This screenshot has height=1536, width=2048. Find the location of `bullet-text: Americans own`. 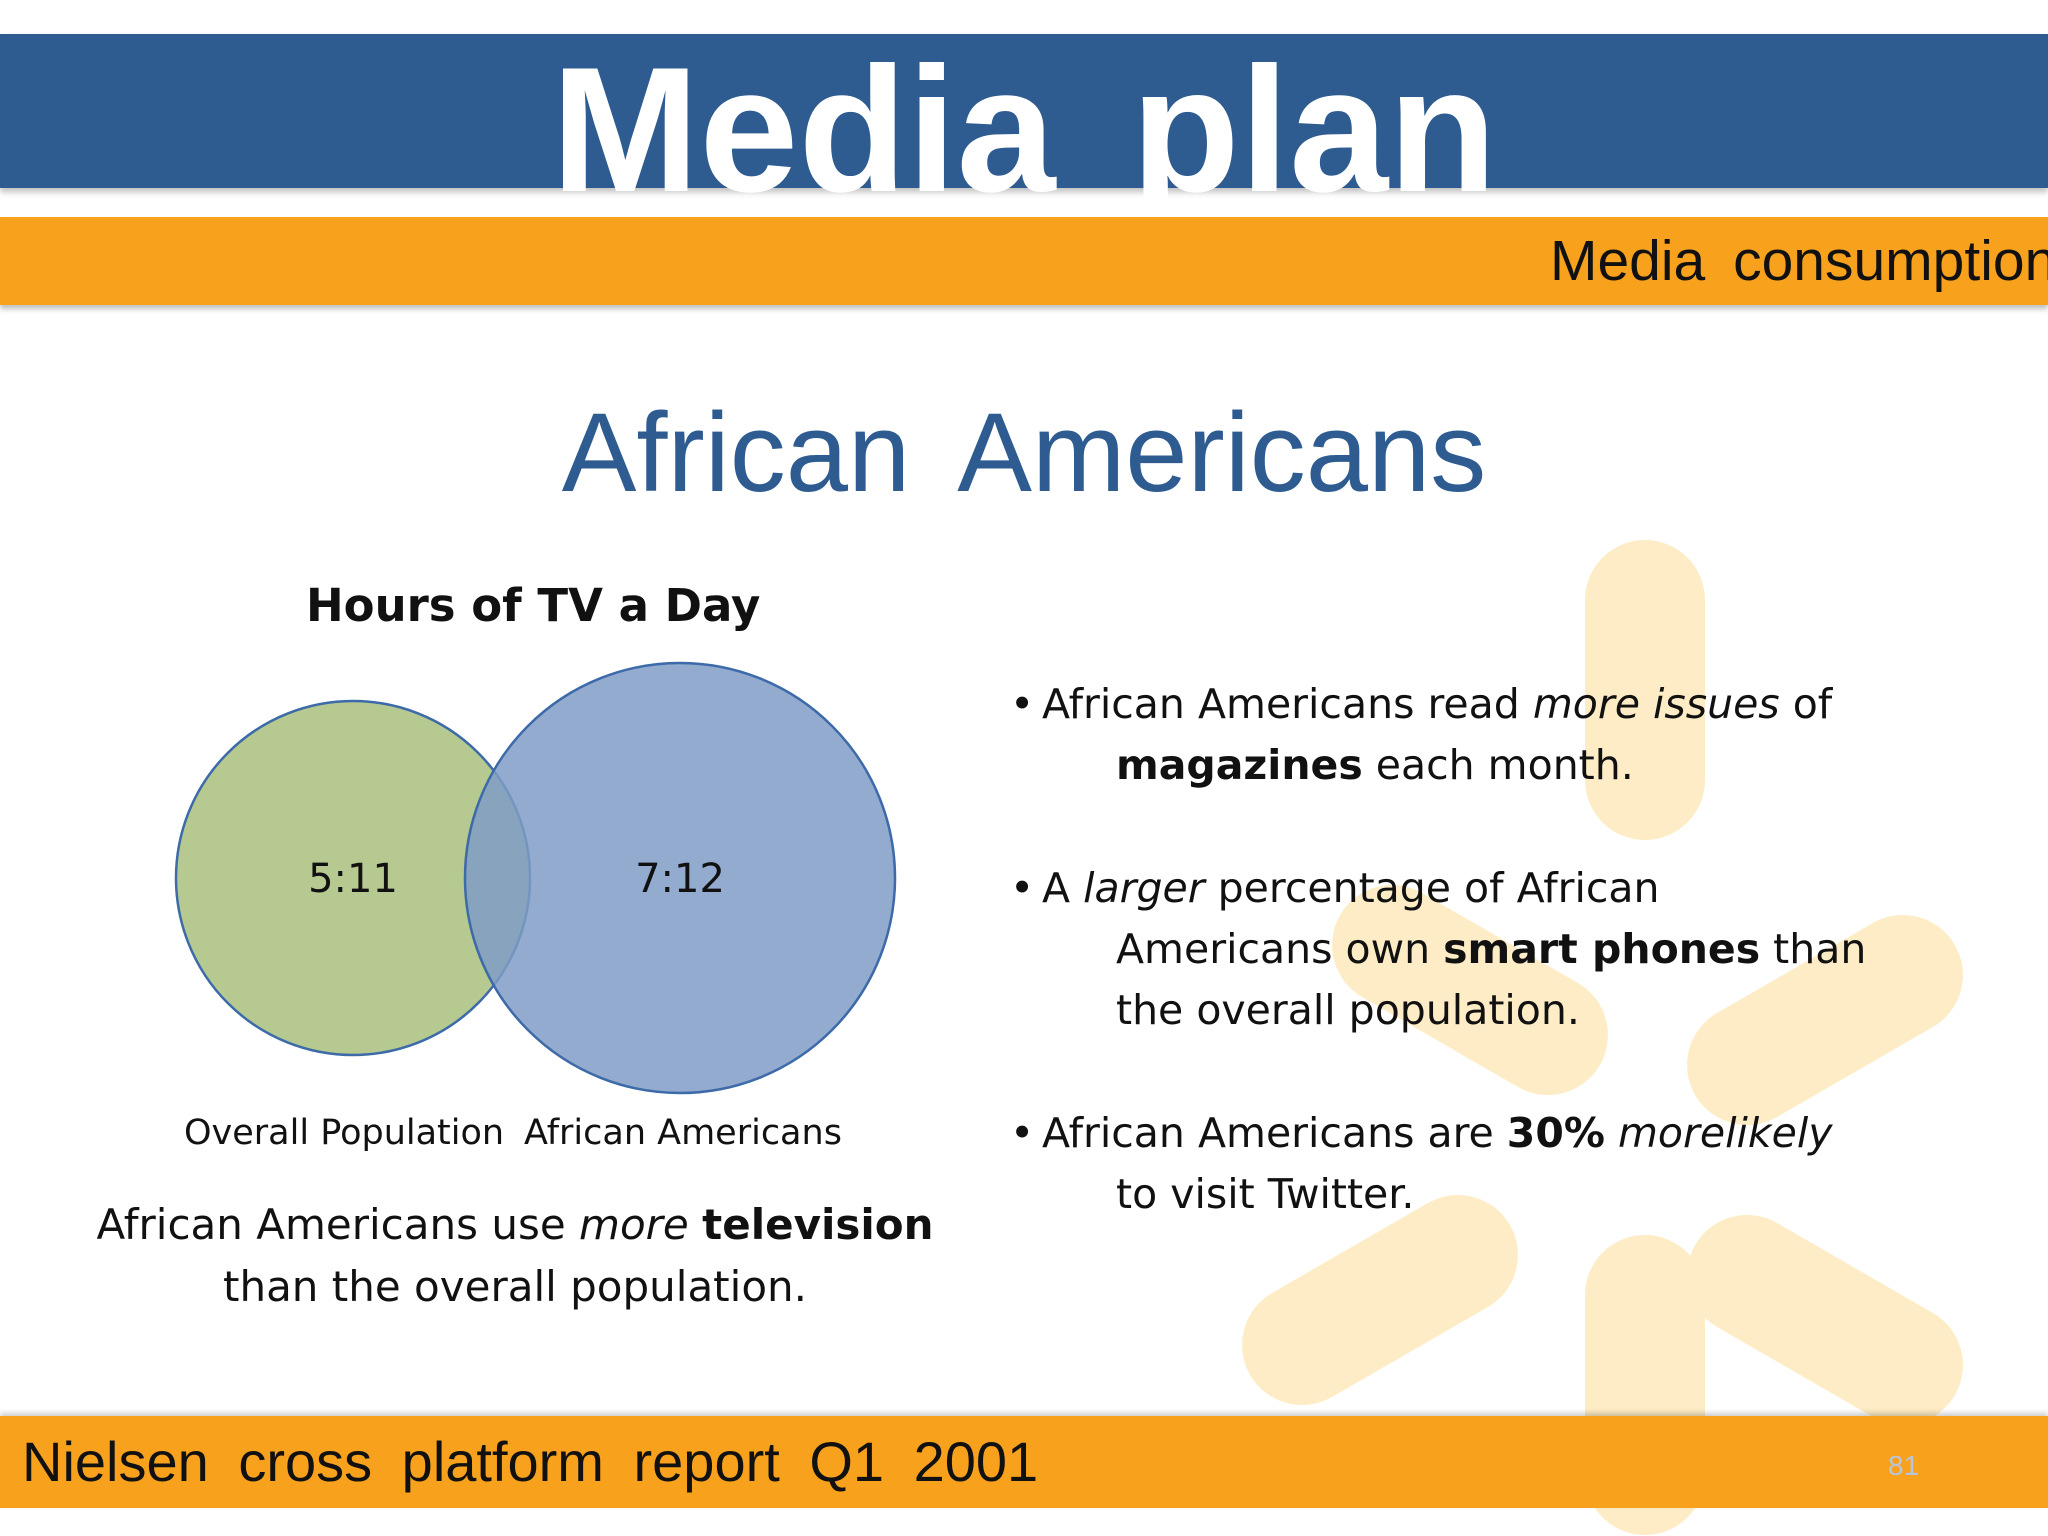

bullet-text: Americans own is located at coordinates (1280, 949).